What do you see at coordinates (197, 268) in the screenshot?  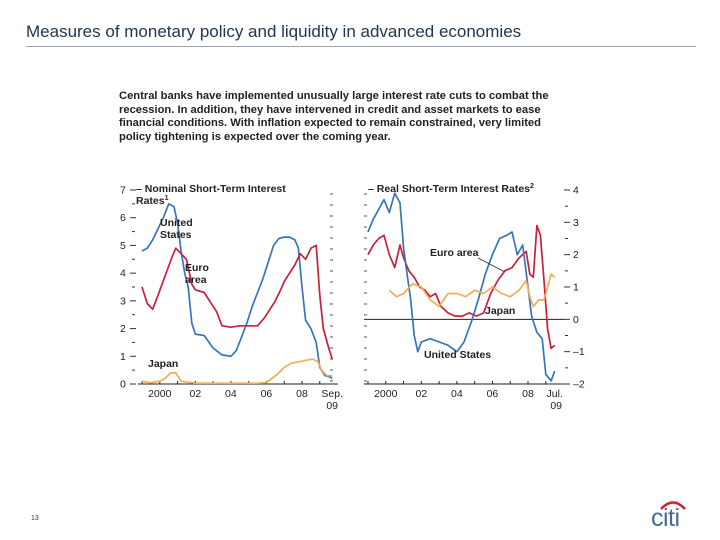 I see `series-label: Euro` at bounding box center [197, 268].